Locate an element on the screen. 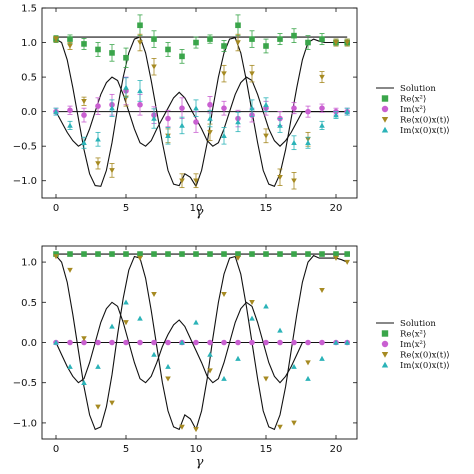 The image size is (474, 474). x-tick-label: 20 is located at coordinates (336, 449).